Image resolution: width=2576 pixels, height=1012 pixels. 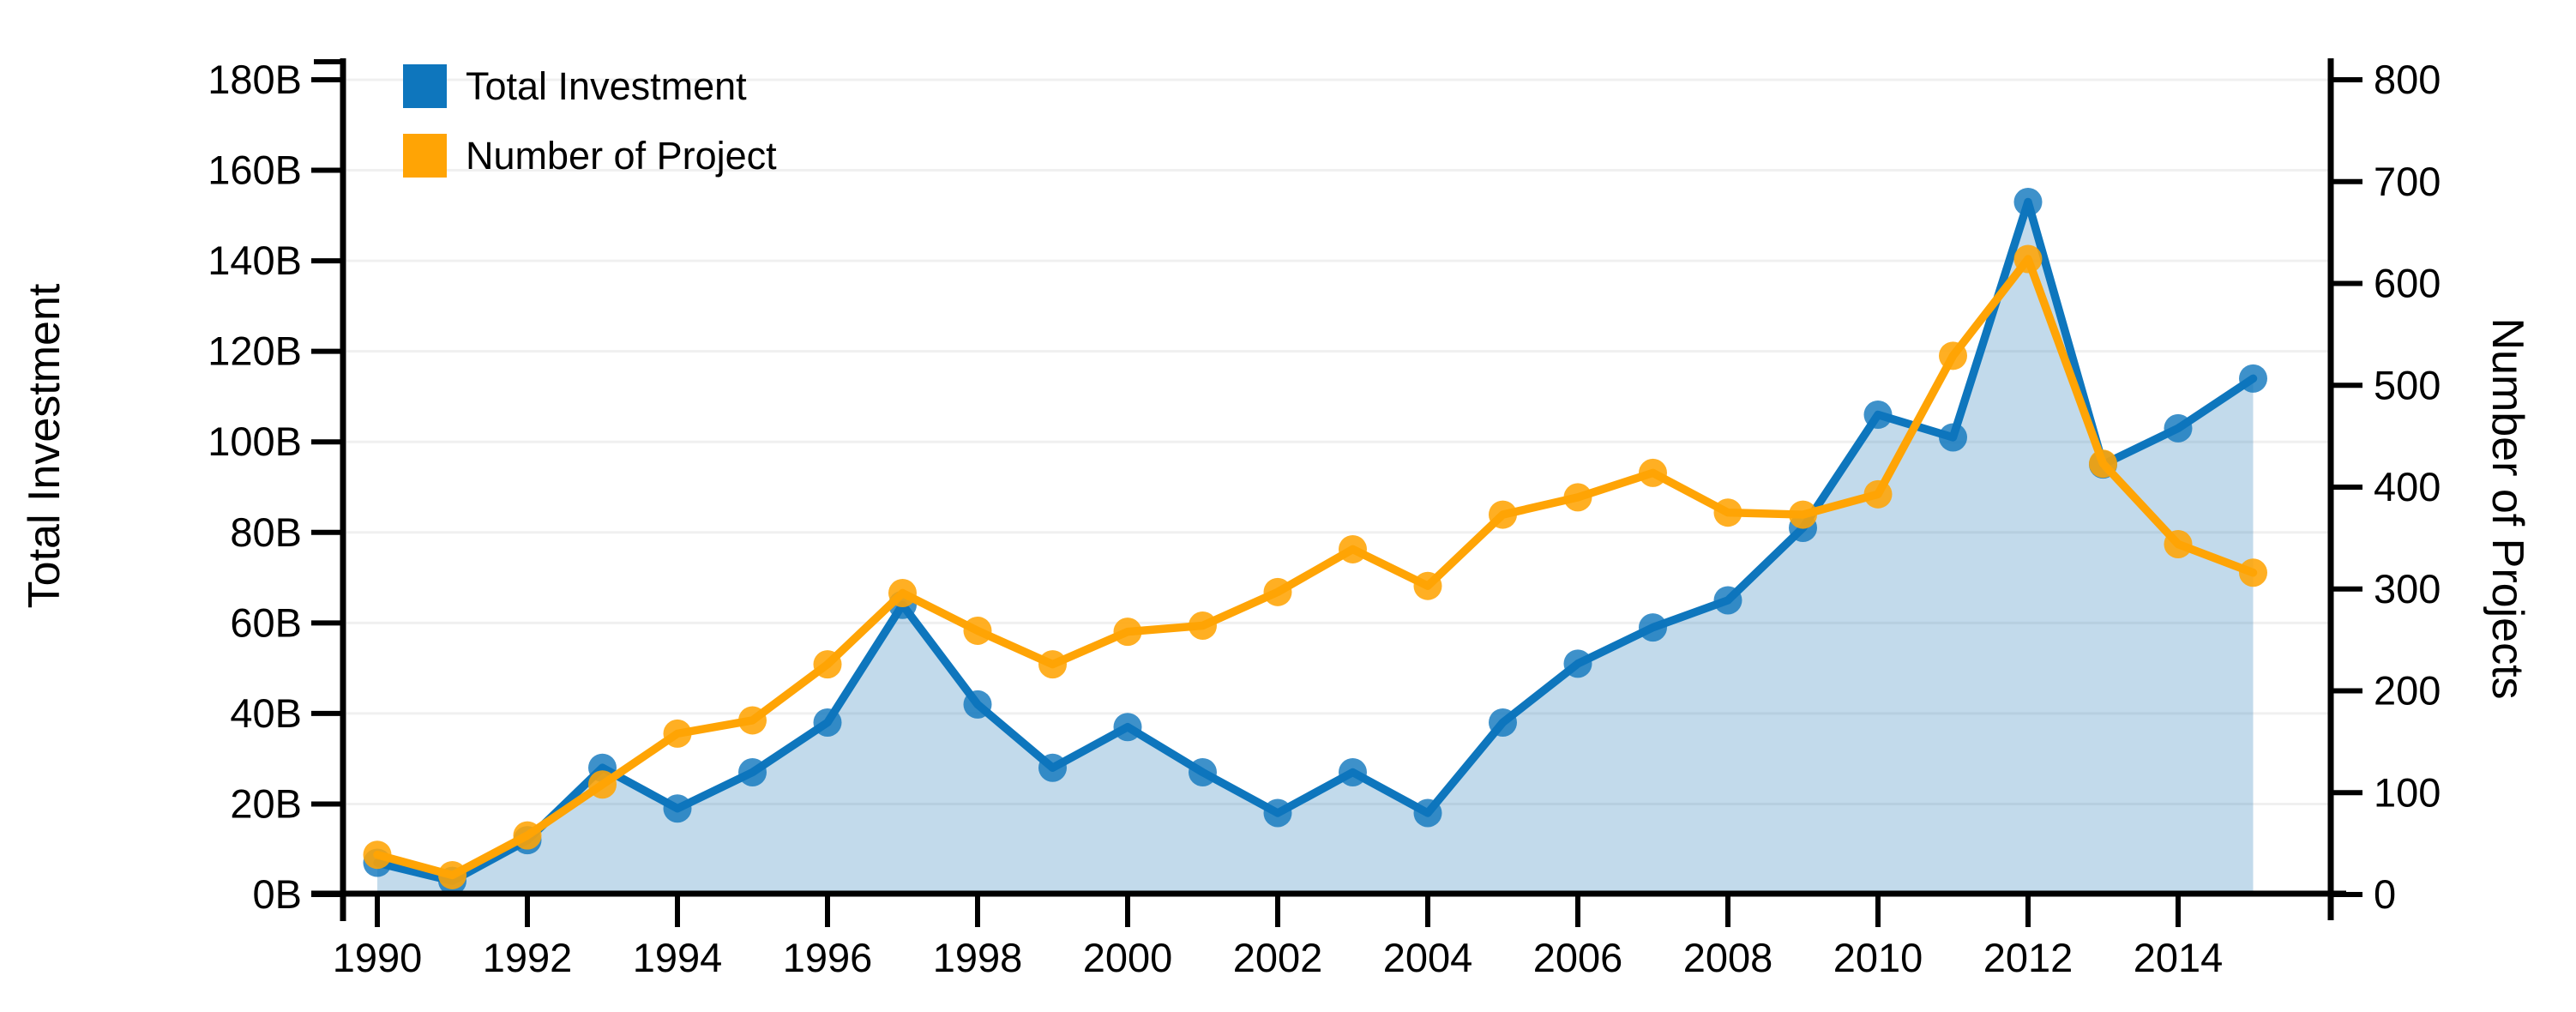 I want to click on legend-label-total-investment: Total Investment, so click(x=606, y=86).